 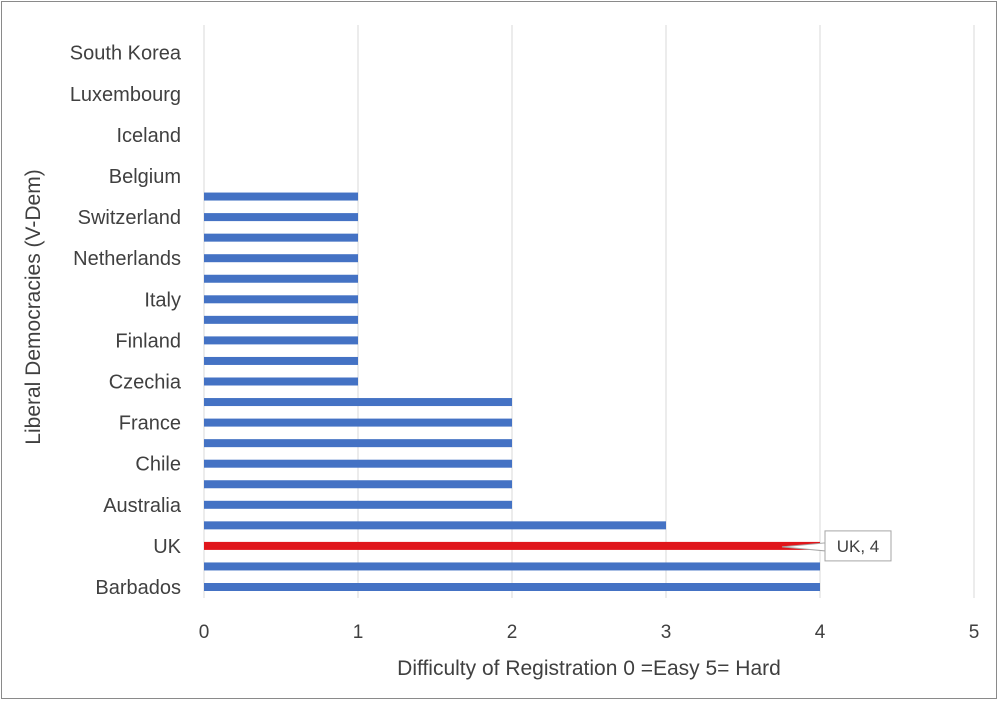 What do you see at coordinates (512, 632) in the screenshot?
I see `x-tick-label: 2` at bounding box center [512, 632].